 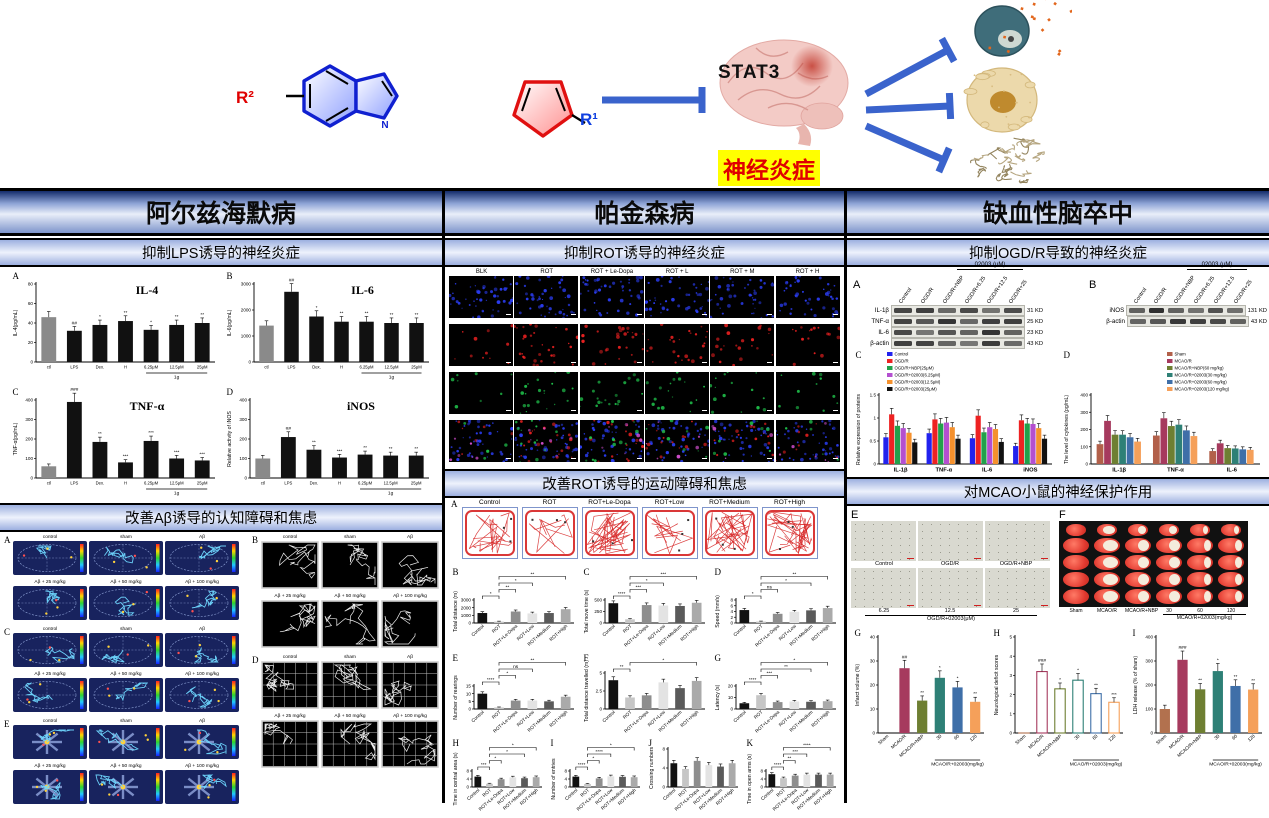 What do you see at coordinates (750, 778) in the screenshot?
I see `svg-text: Time in open arms (s)` at bounding box center [750, 778].